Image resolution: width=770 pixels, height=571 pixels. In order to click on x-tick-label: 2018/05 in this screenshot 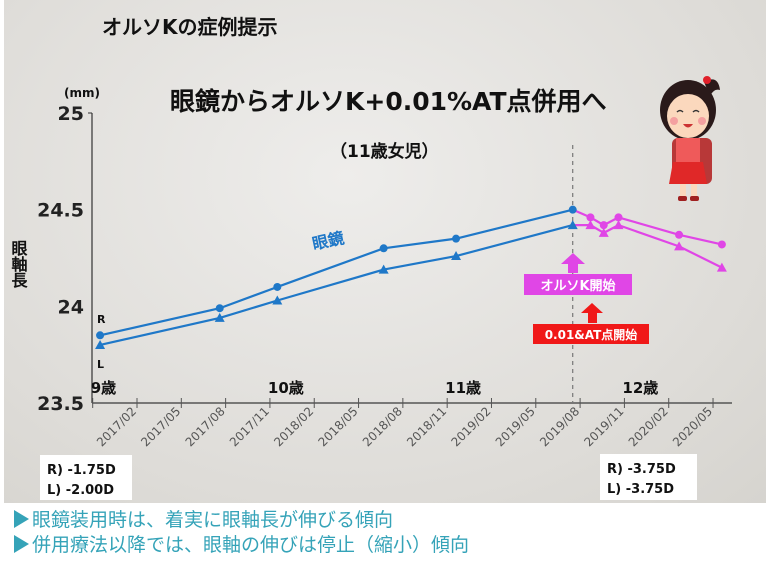, I will do `click(338, 426)`.